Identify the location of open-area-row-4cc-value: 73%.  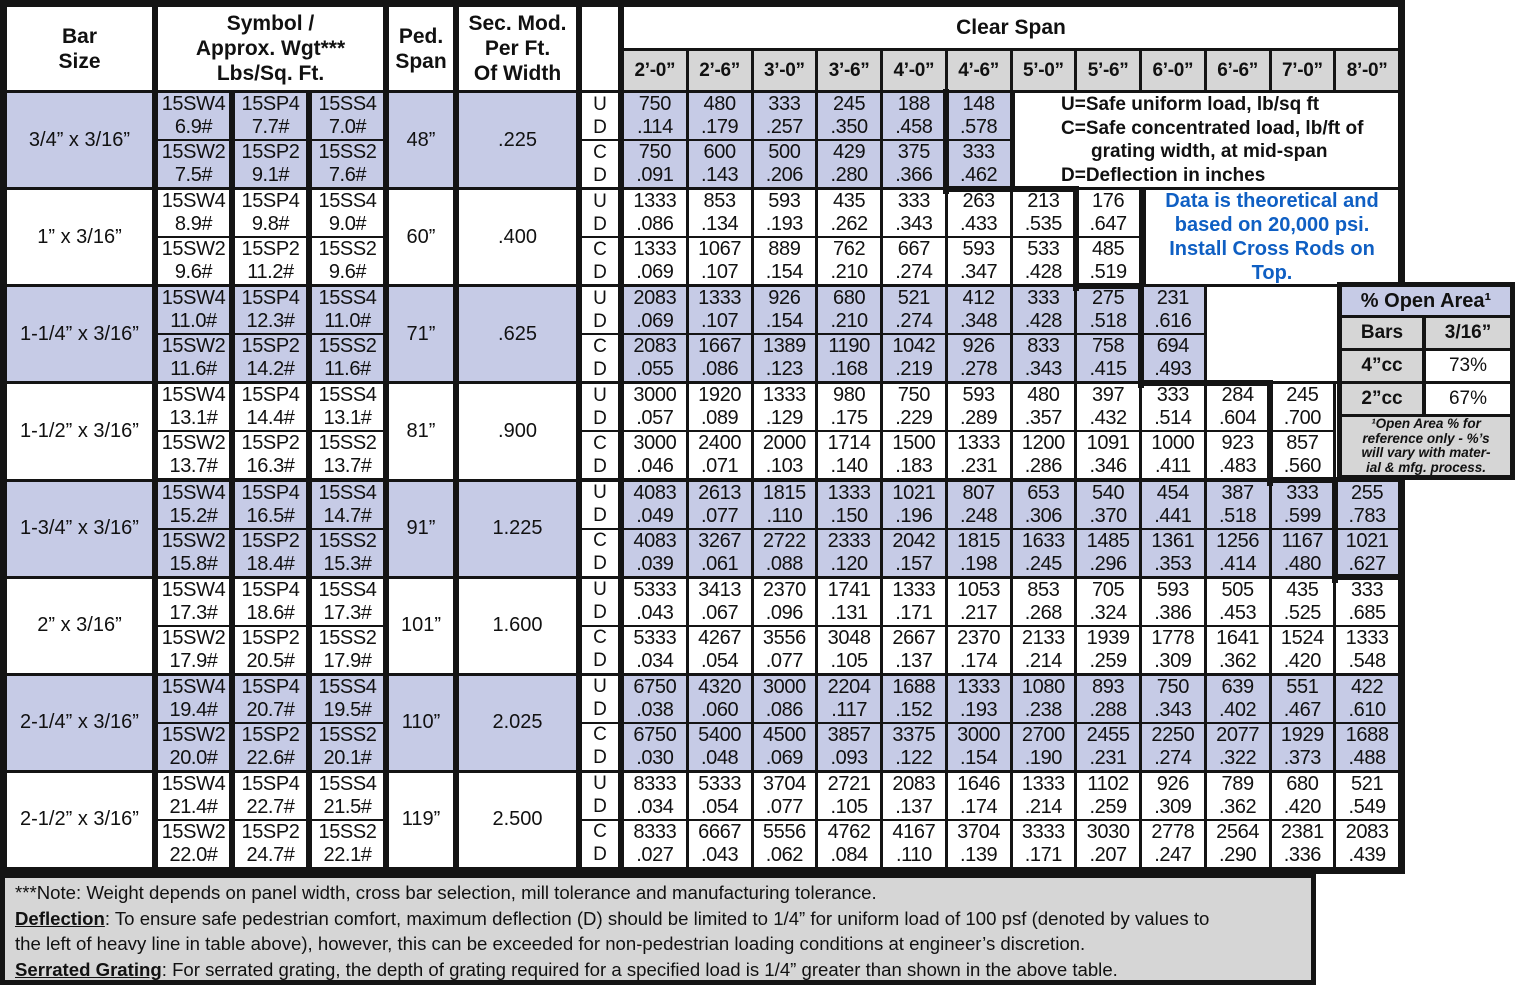
(1468, 366).